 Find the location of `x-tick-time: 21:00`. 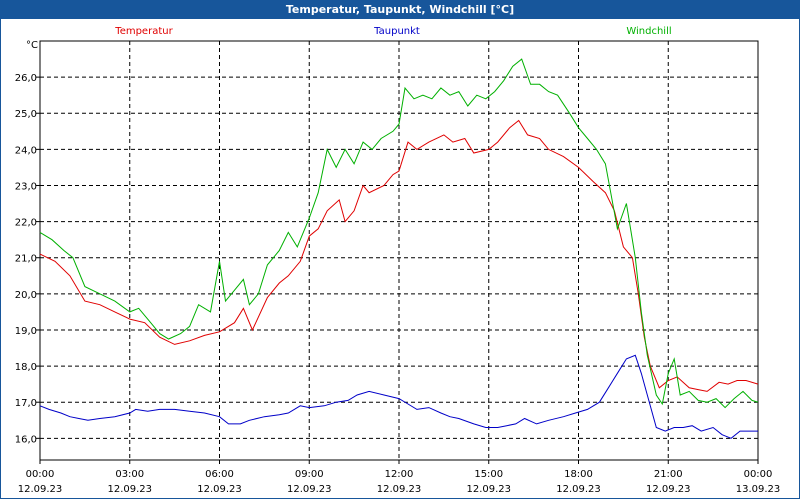

x-tick-time: 21:00 is located at coordinates (668, 474).